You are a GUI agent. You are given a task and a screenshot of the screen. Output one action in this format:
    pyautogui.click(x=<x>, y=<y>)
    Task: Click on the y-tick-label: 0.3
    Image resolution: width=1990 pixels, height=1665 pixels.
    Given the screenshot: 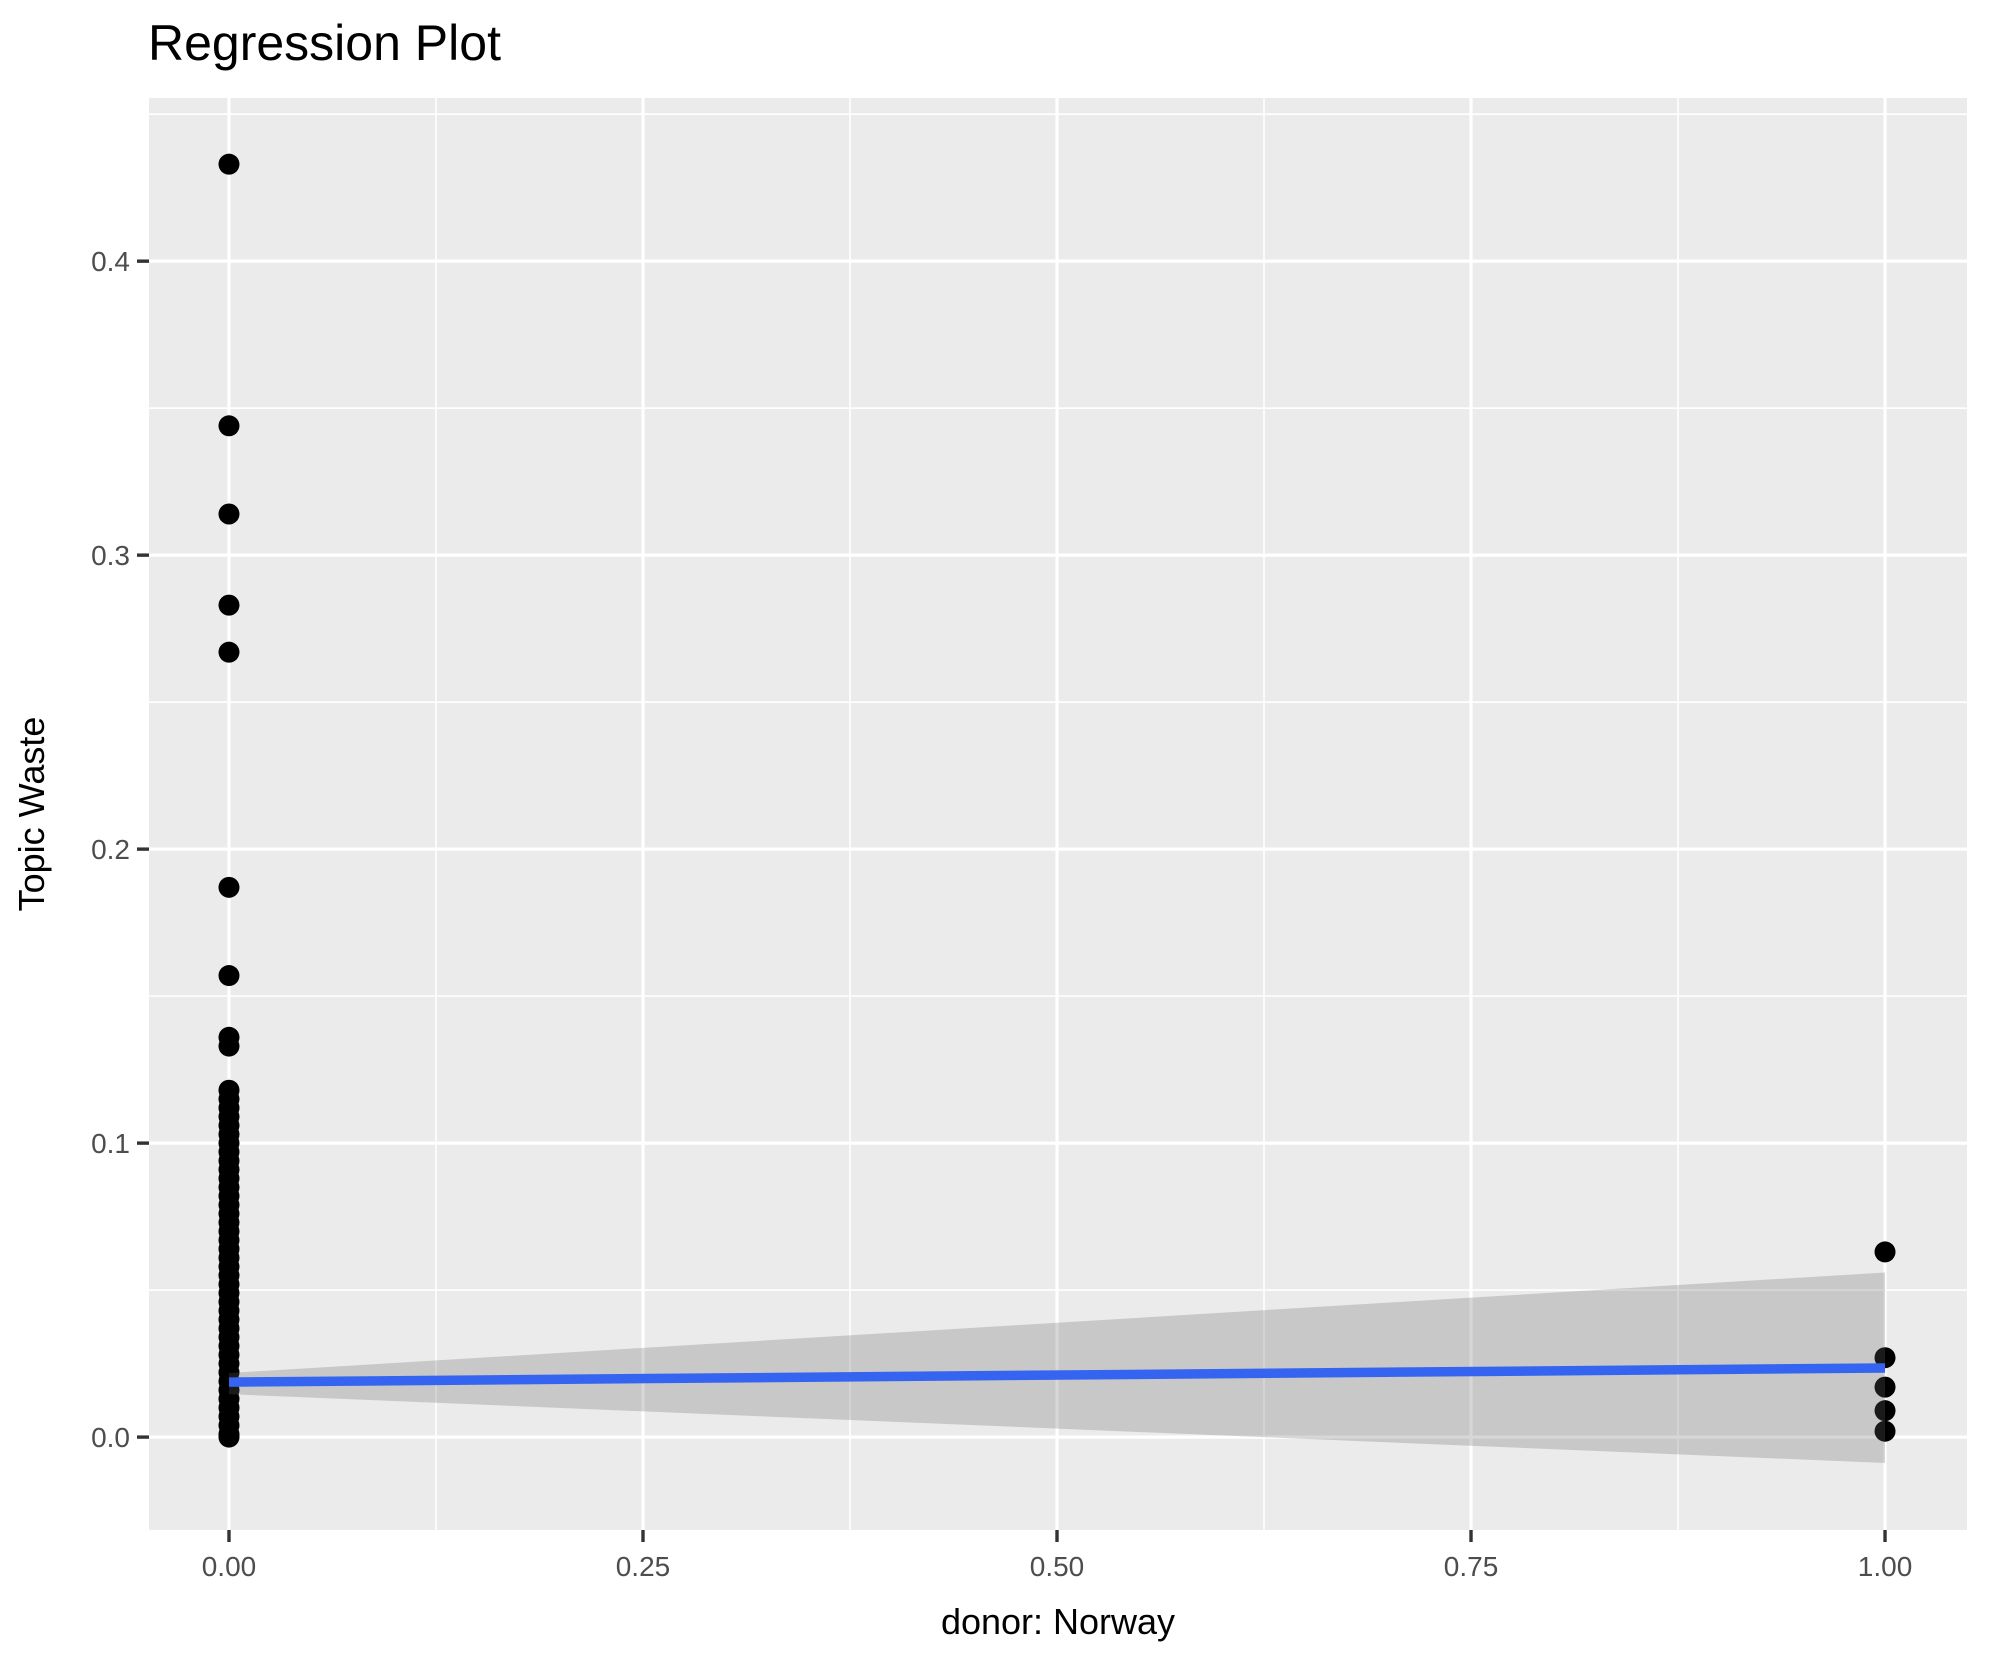 What is the action you would take?
    pyautogui.click(x=110, y=555)
    